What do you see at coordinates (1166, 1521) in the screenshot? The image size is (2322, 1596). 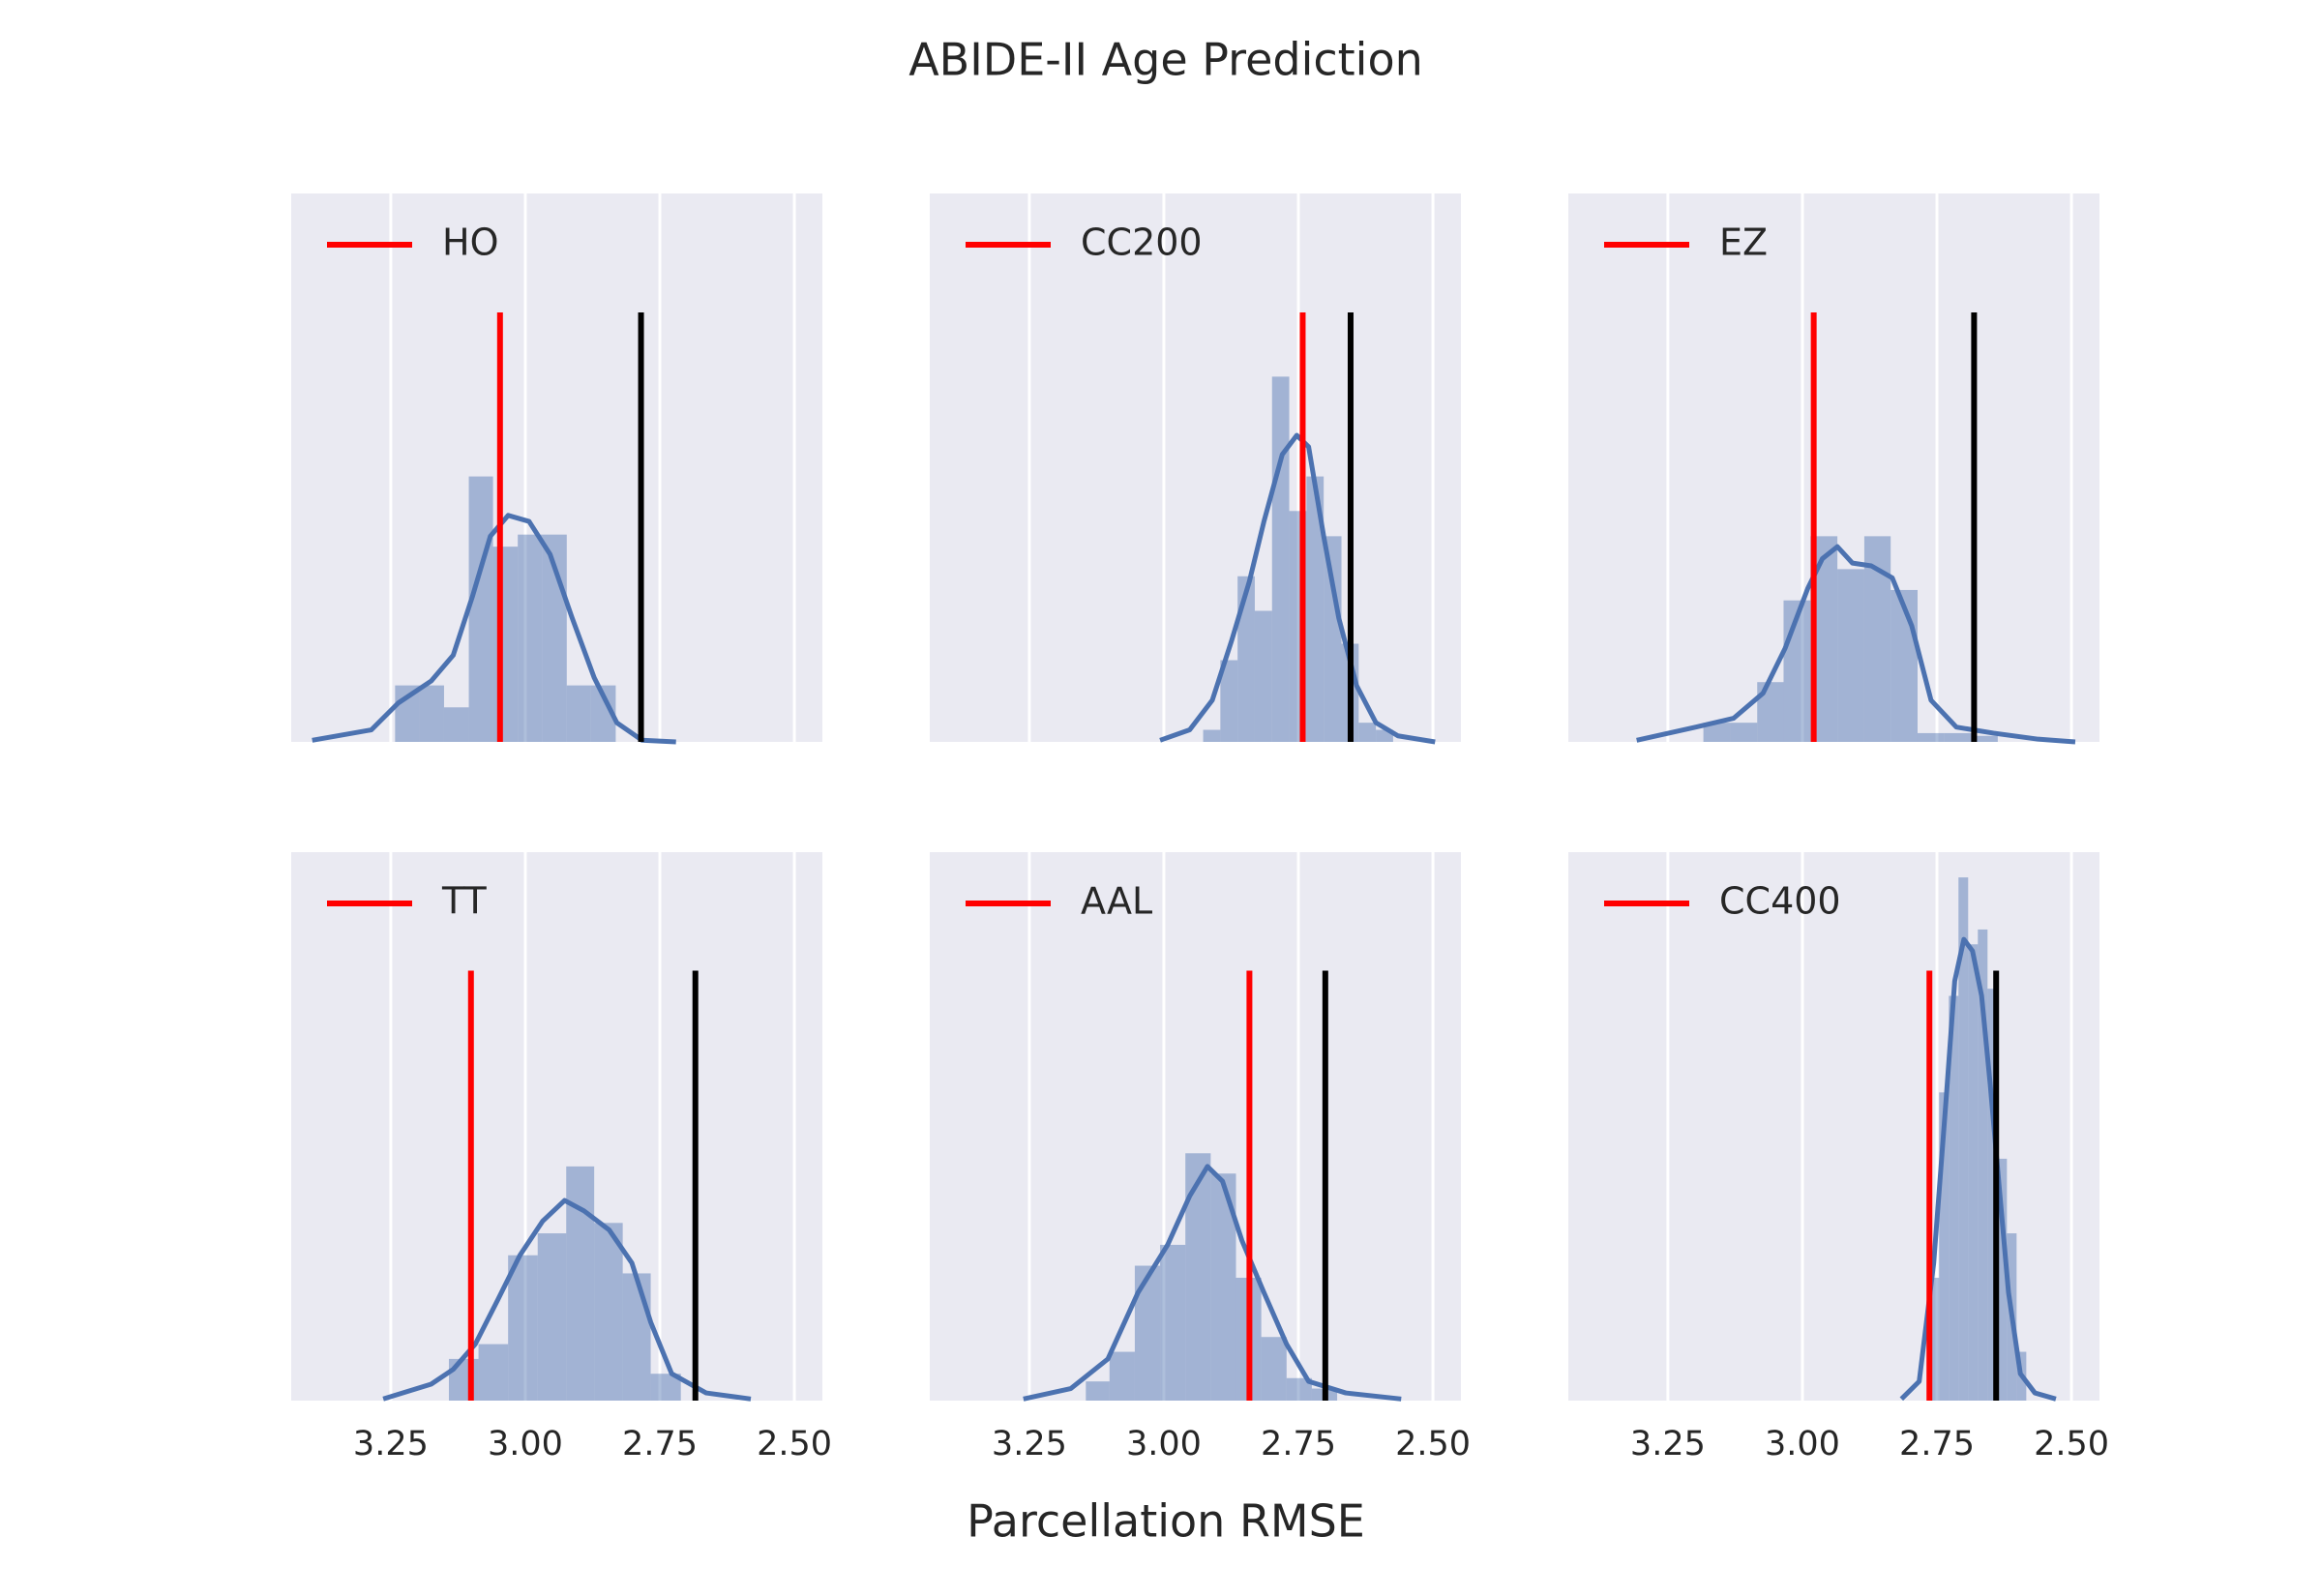 I see `x-axis-label: Parcellation RMSE` at bounding box center [1166, 1521].